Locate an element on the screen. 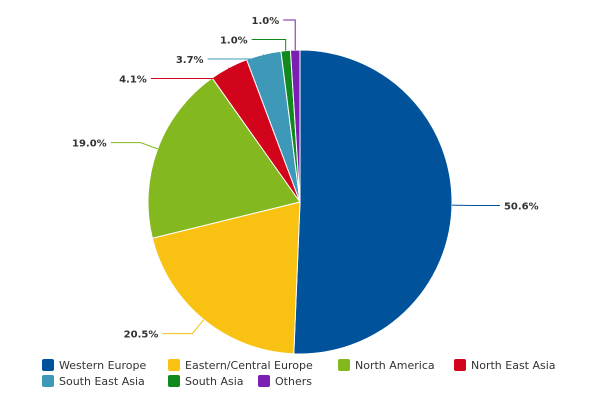 The image size is (600, 404). legend-label: North East Asia is located at coordinates (513, 365).